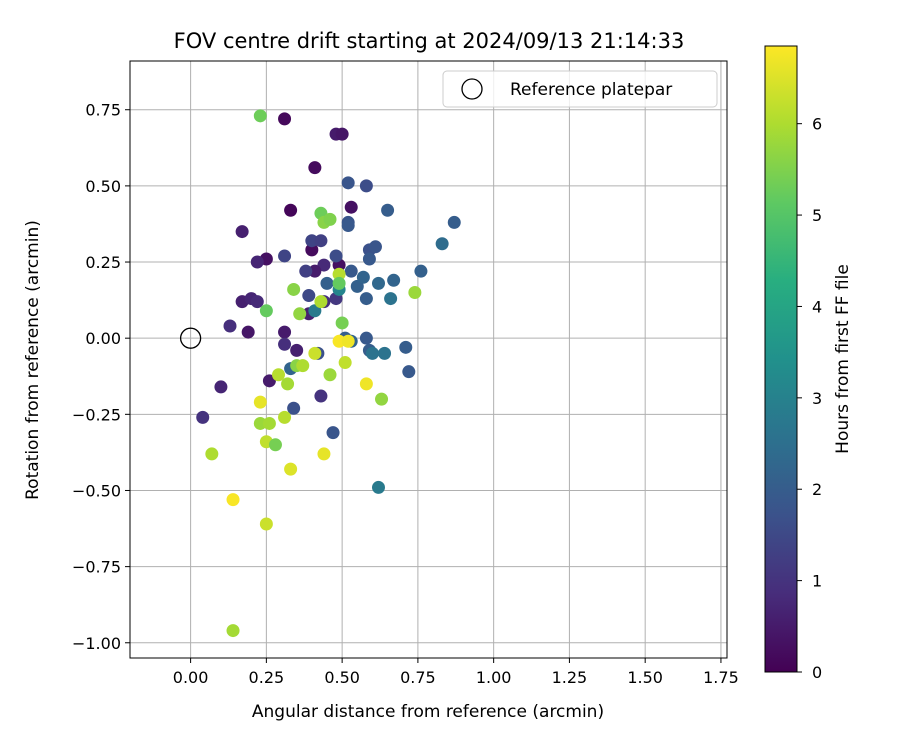 This screenshot has width=900, height=754. Describe the element at coordinates (781, 359) in the screenshot. I see `colorbar` at that location.